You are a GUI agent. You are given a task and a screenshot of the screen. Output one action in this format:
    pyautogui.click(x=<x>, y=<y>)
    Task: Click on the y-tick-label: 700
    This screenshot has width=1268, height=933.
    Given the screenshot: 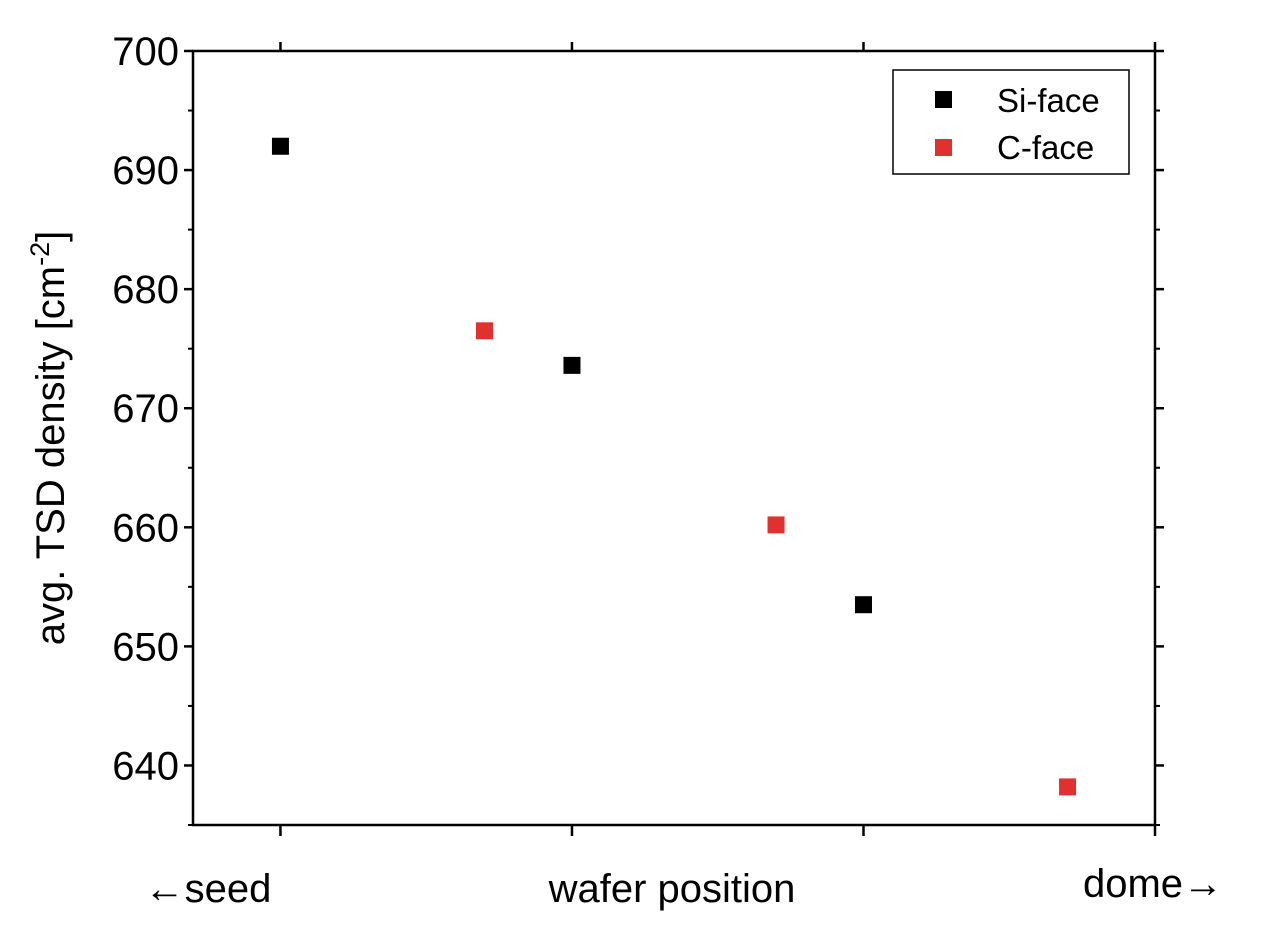 What is the action you would take?
    pyautogui.click(x=145, y=52)
    